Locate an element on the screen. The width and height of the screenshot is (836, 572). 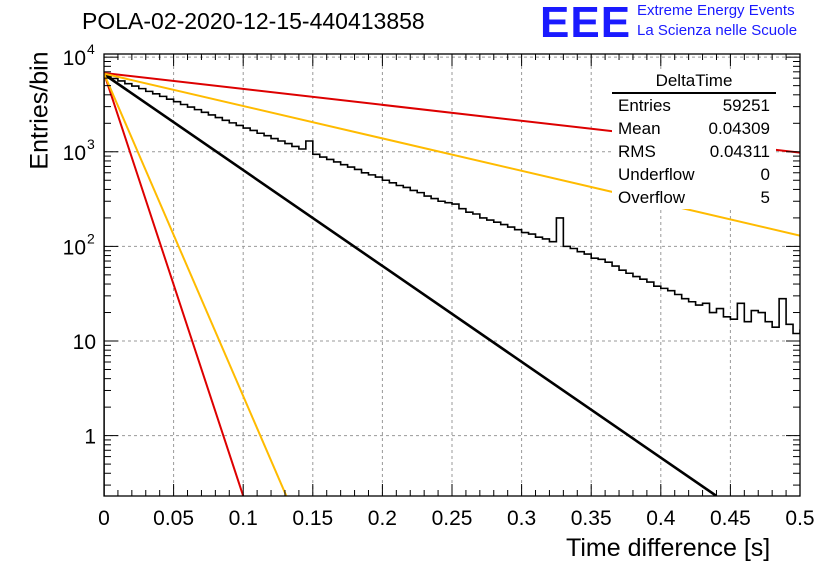
x-tick-label: 0.4 is located at coordinates (661, 518).